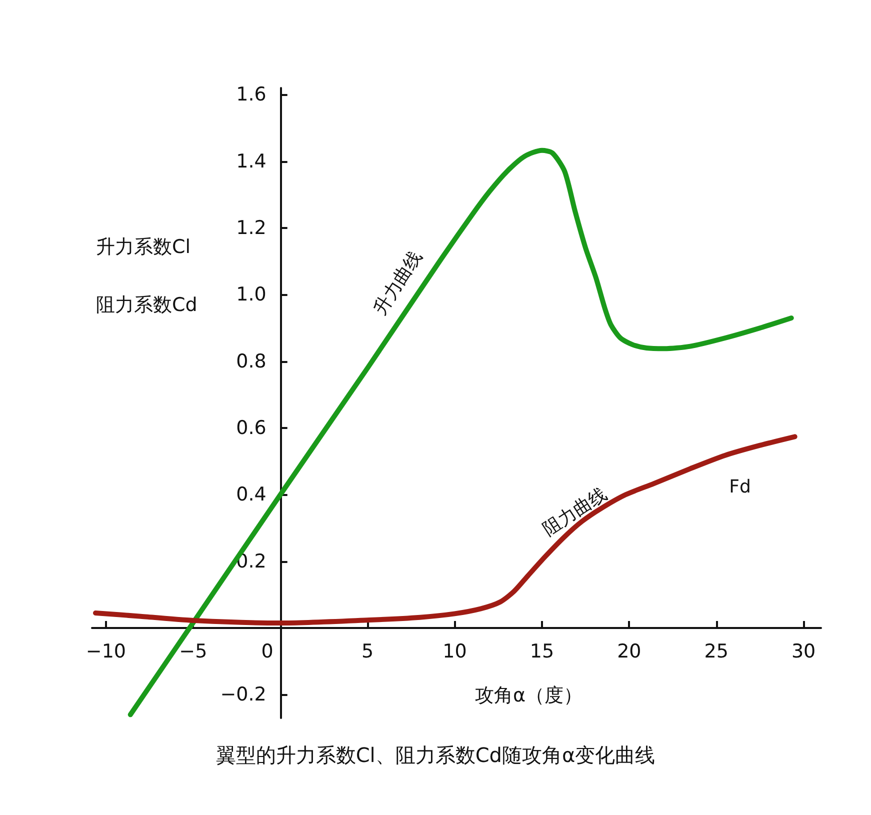 This screenshot has height=815, width=871. I want to click on y-tick-label: 1.2, so click(251, 228).